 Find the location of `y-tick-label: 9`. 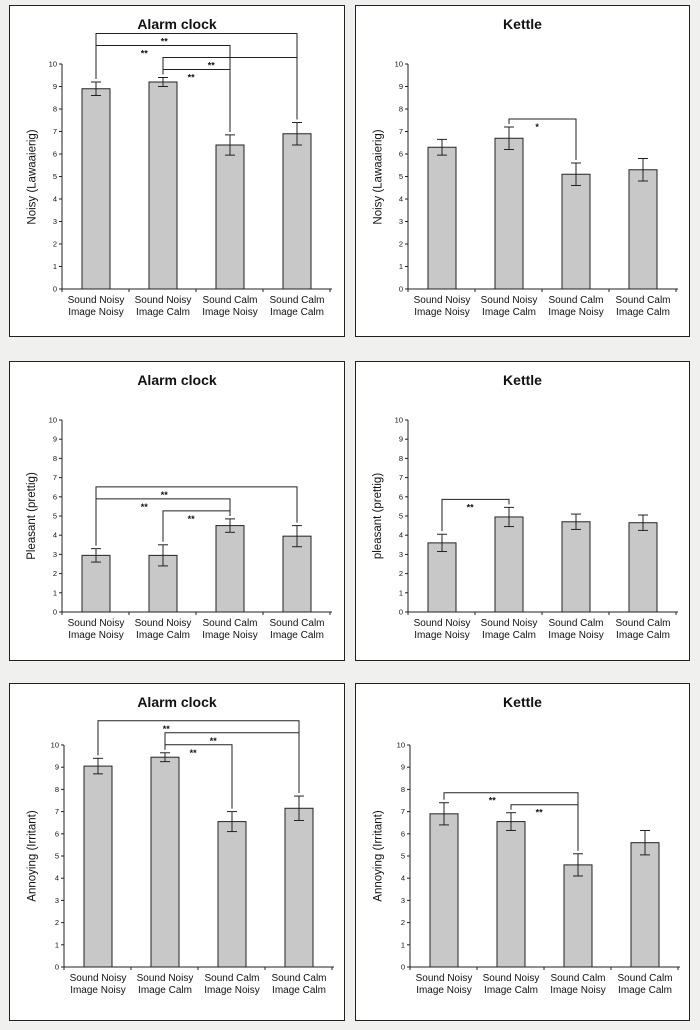

y-tick-label: 9 is located at coordinates (57, 767).